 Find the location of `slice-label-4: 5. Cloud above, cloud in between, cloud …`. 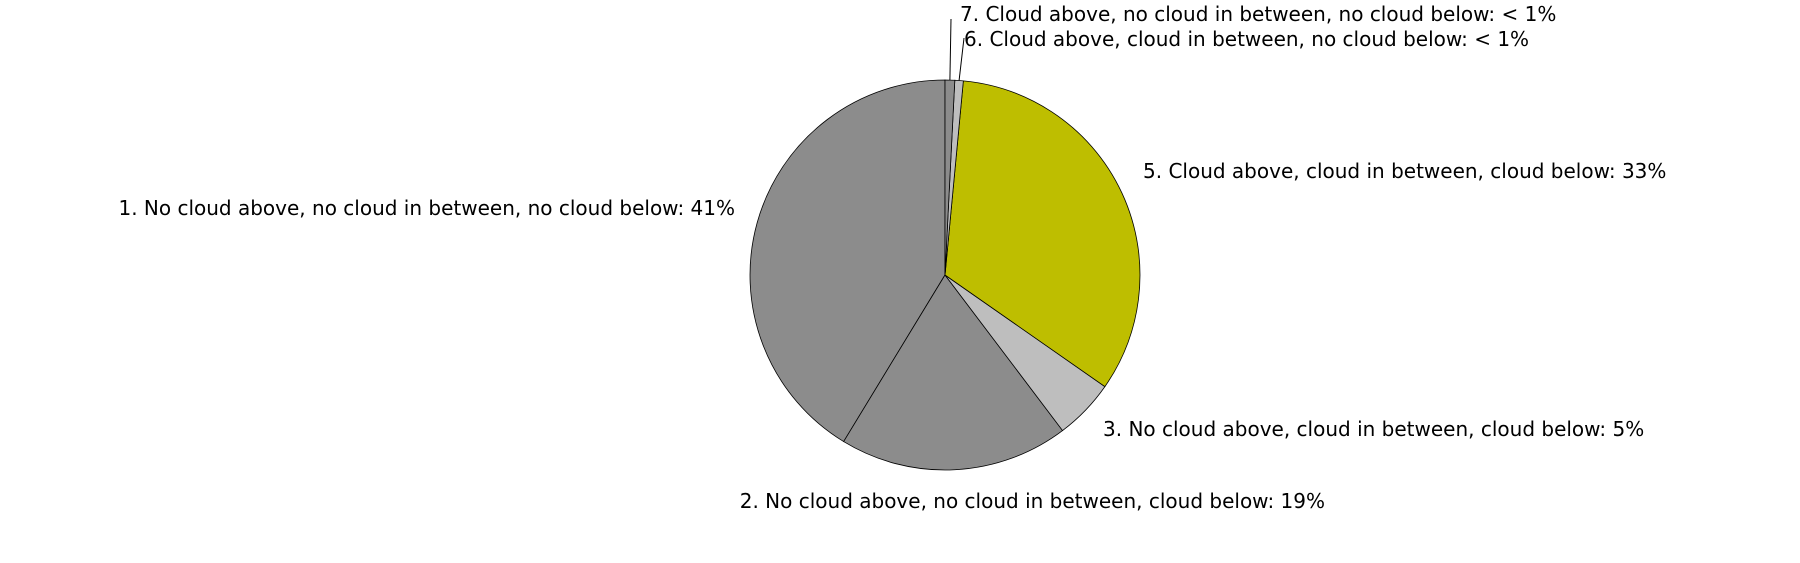

slice-label-4: 5. Cloud above, cloud in between, cloud … is located at coordinates (1404, 171).